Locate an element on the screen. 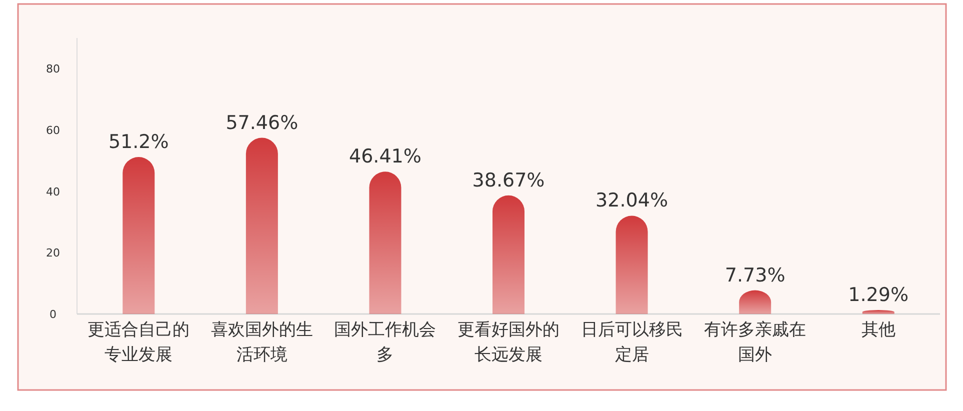  x-tick-label: 其他 is located at coordinates (878, 330).